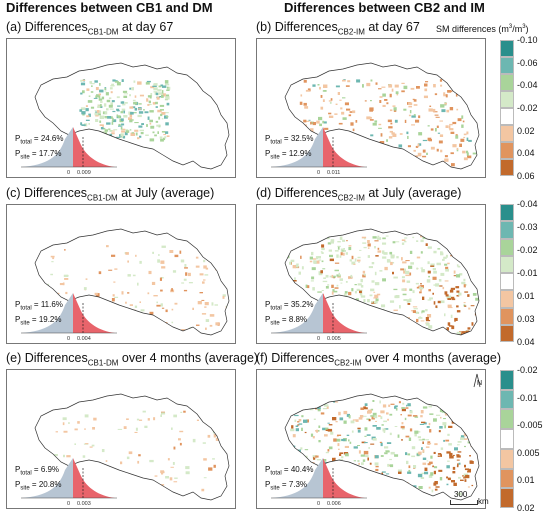  I want to click on histogram-negative-area, so click(47, 147).